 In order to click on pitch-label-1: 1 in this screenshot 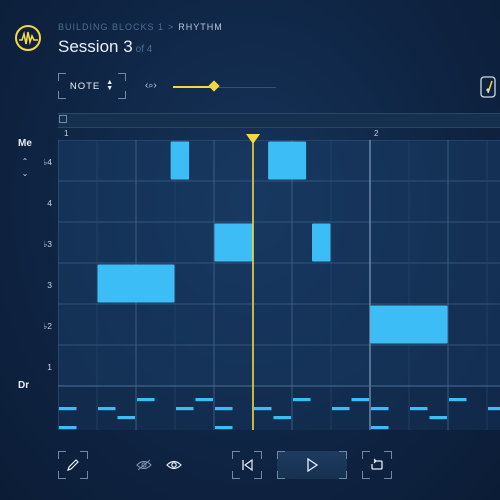, I will do `click(49, 367)`.